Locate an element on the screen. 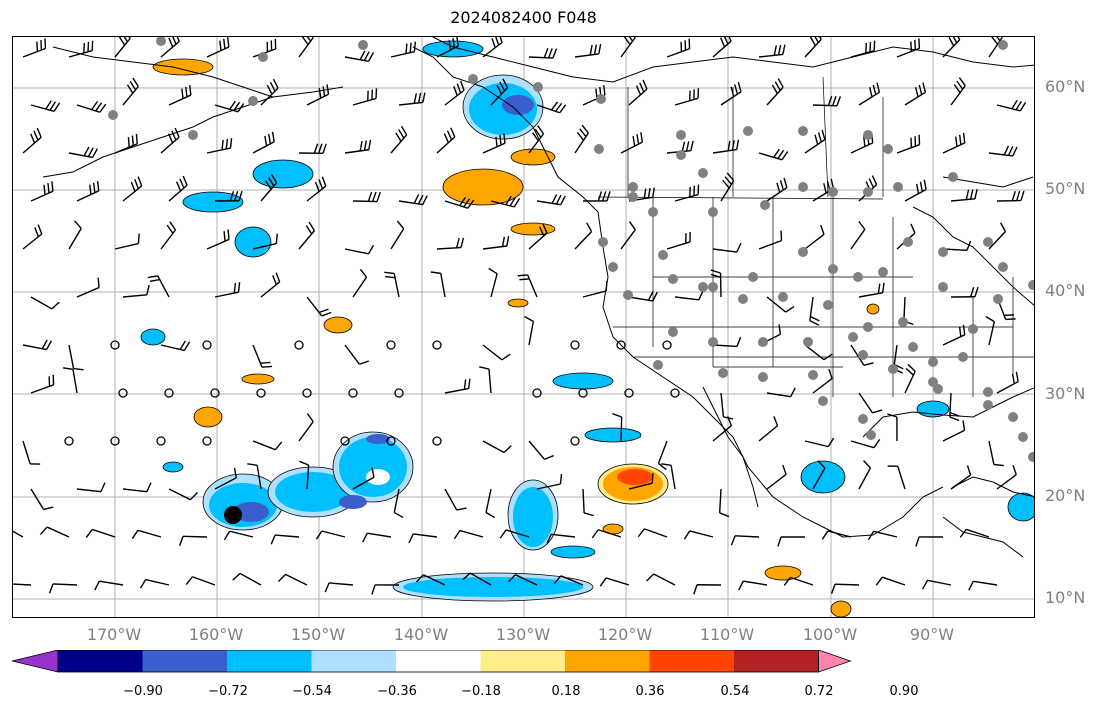 The width and height of the screenshot is (1105, 712). colorbar-tick-label: 0.54 is located at coordinates (735, 691).